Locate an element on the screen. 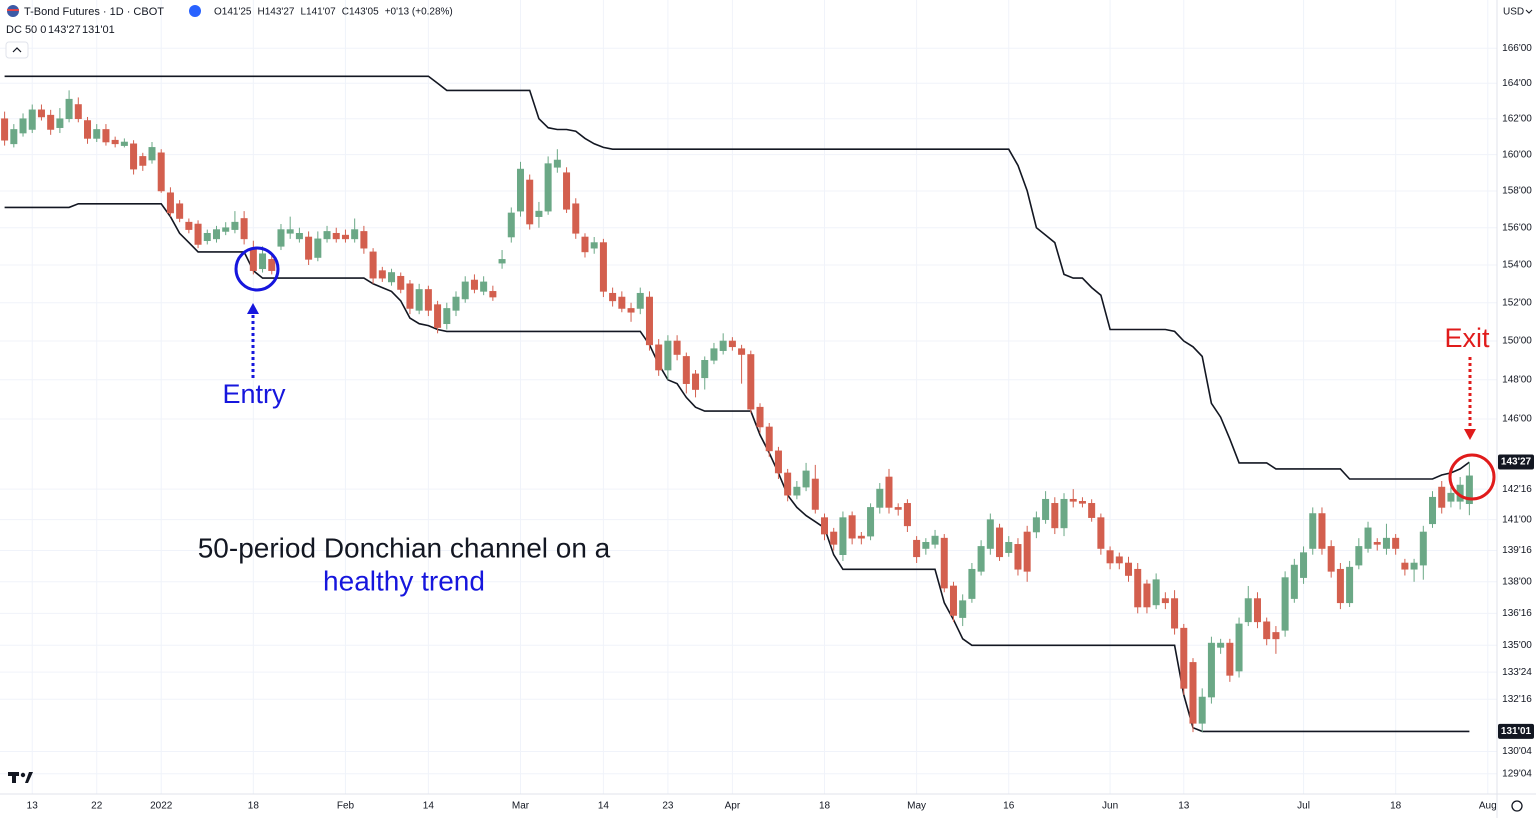  price-label: 143'27 is located at coordinates (1516, 462).